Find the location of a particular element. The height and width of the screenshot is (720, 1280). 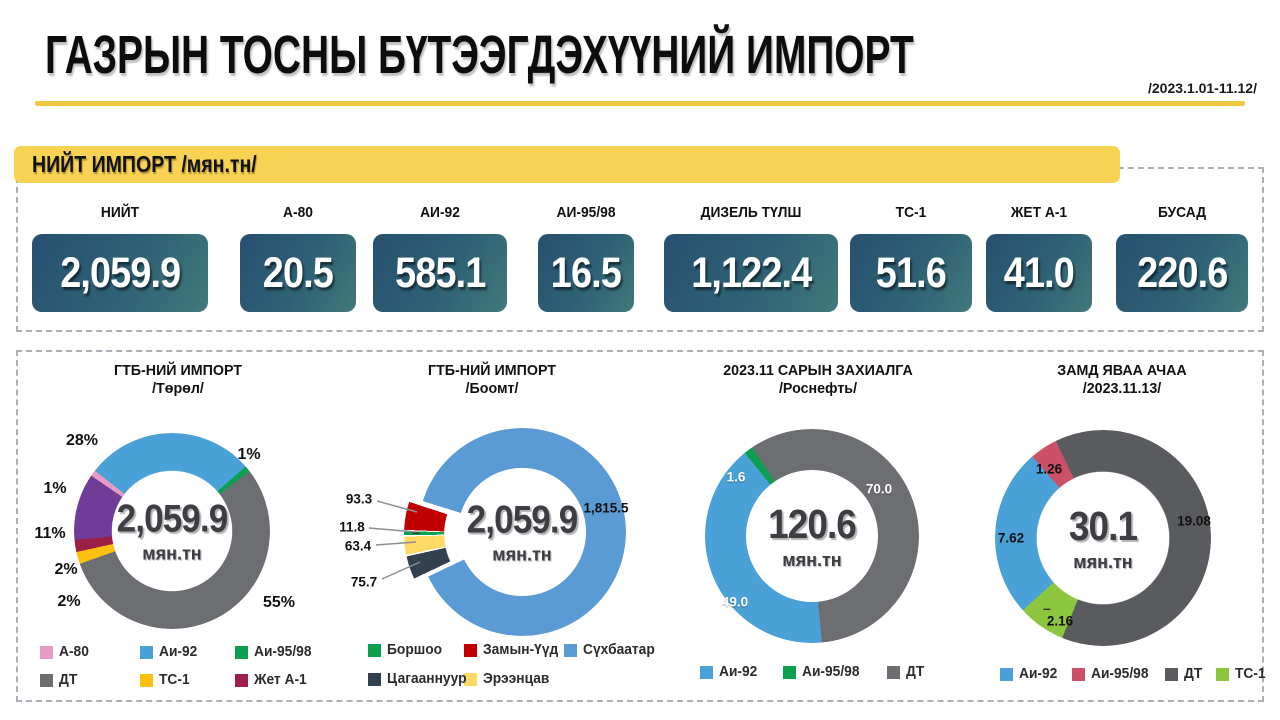

slice-label-a80: 1% is located at coordinates (55, 488).